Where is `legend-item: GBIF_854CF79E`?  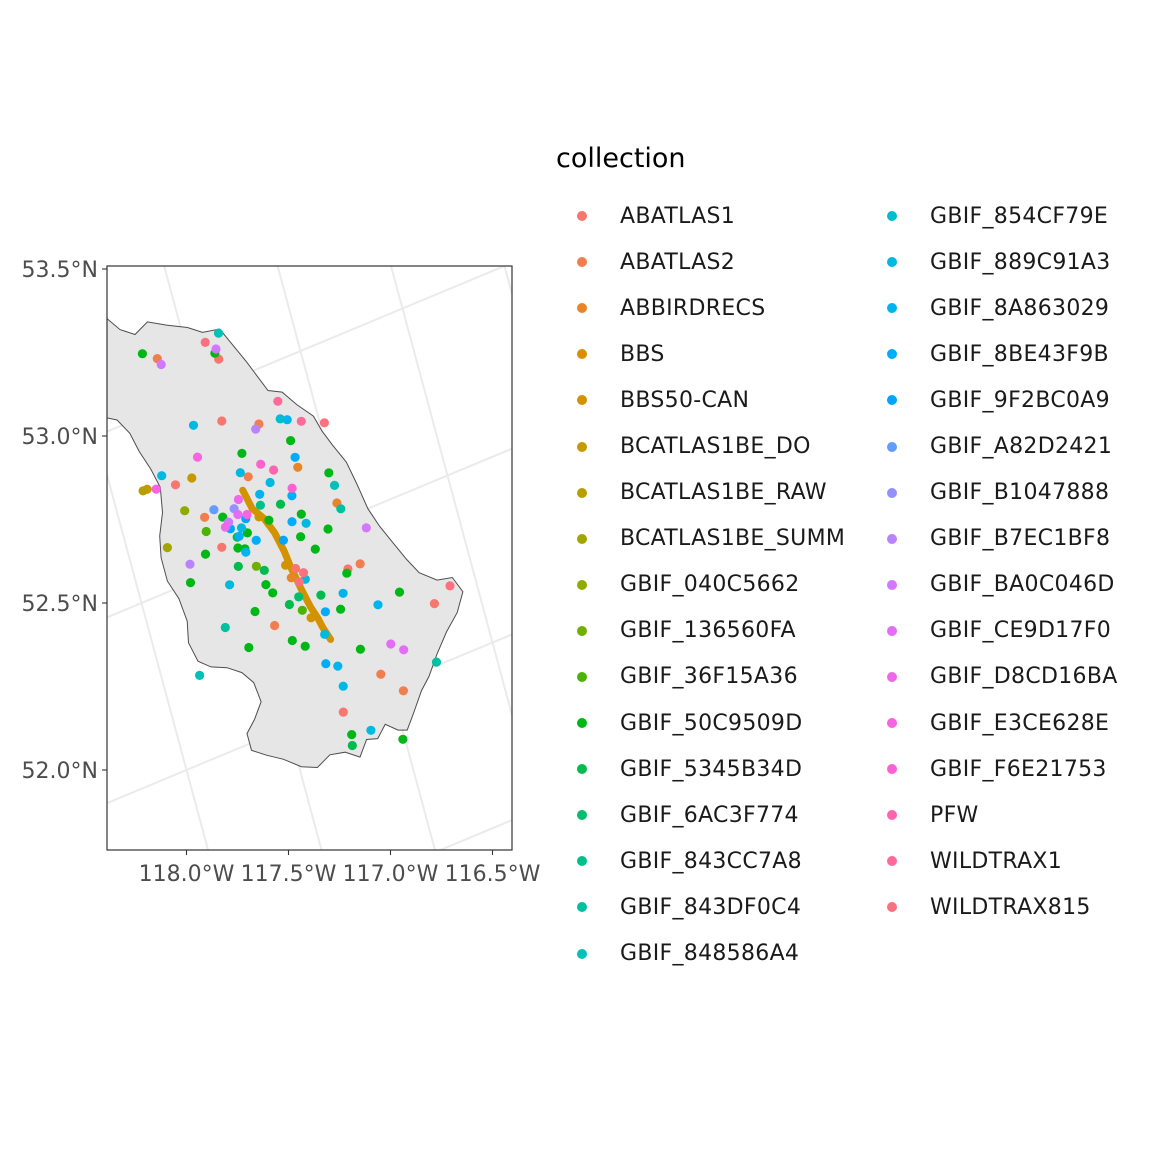 legend-item: GBIF_854CF79E is located at coordinates (994, 216).